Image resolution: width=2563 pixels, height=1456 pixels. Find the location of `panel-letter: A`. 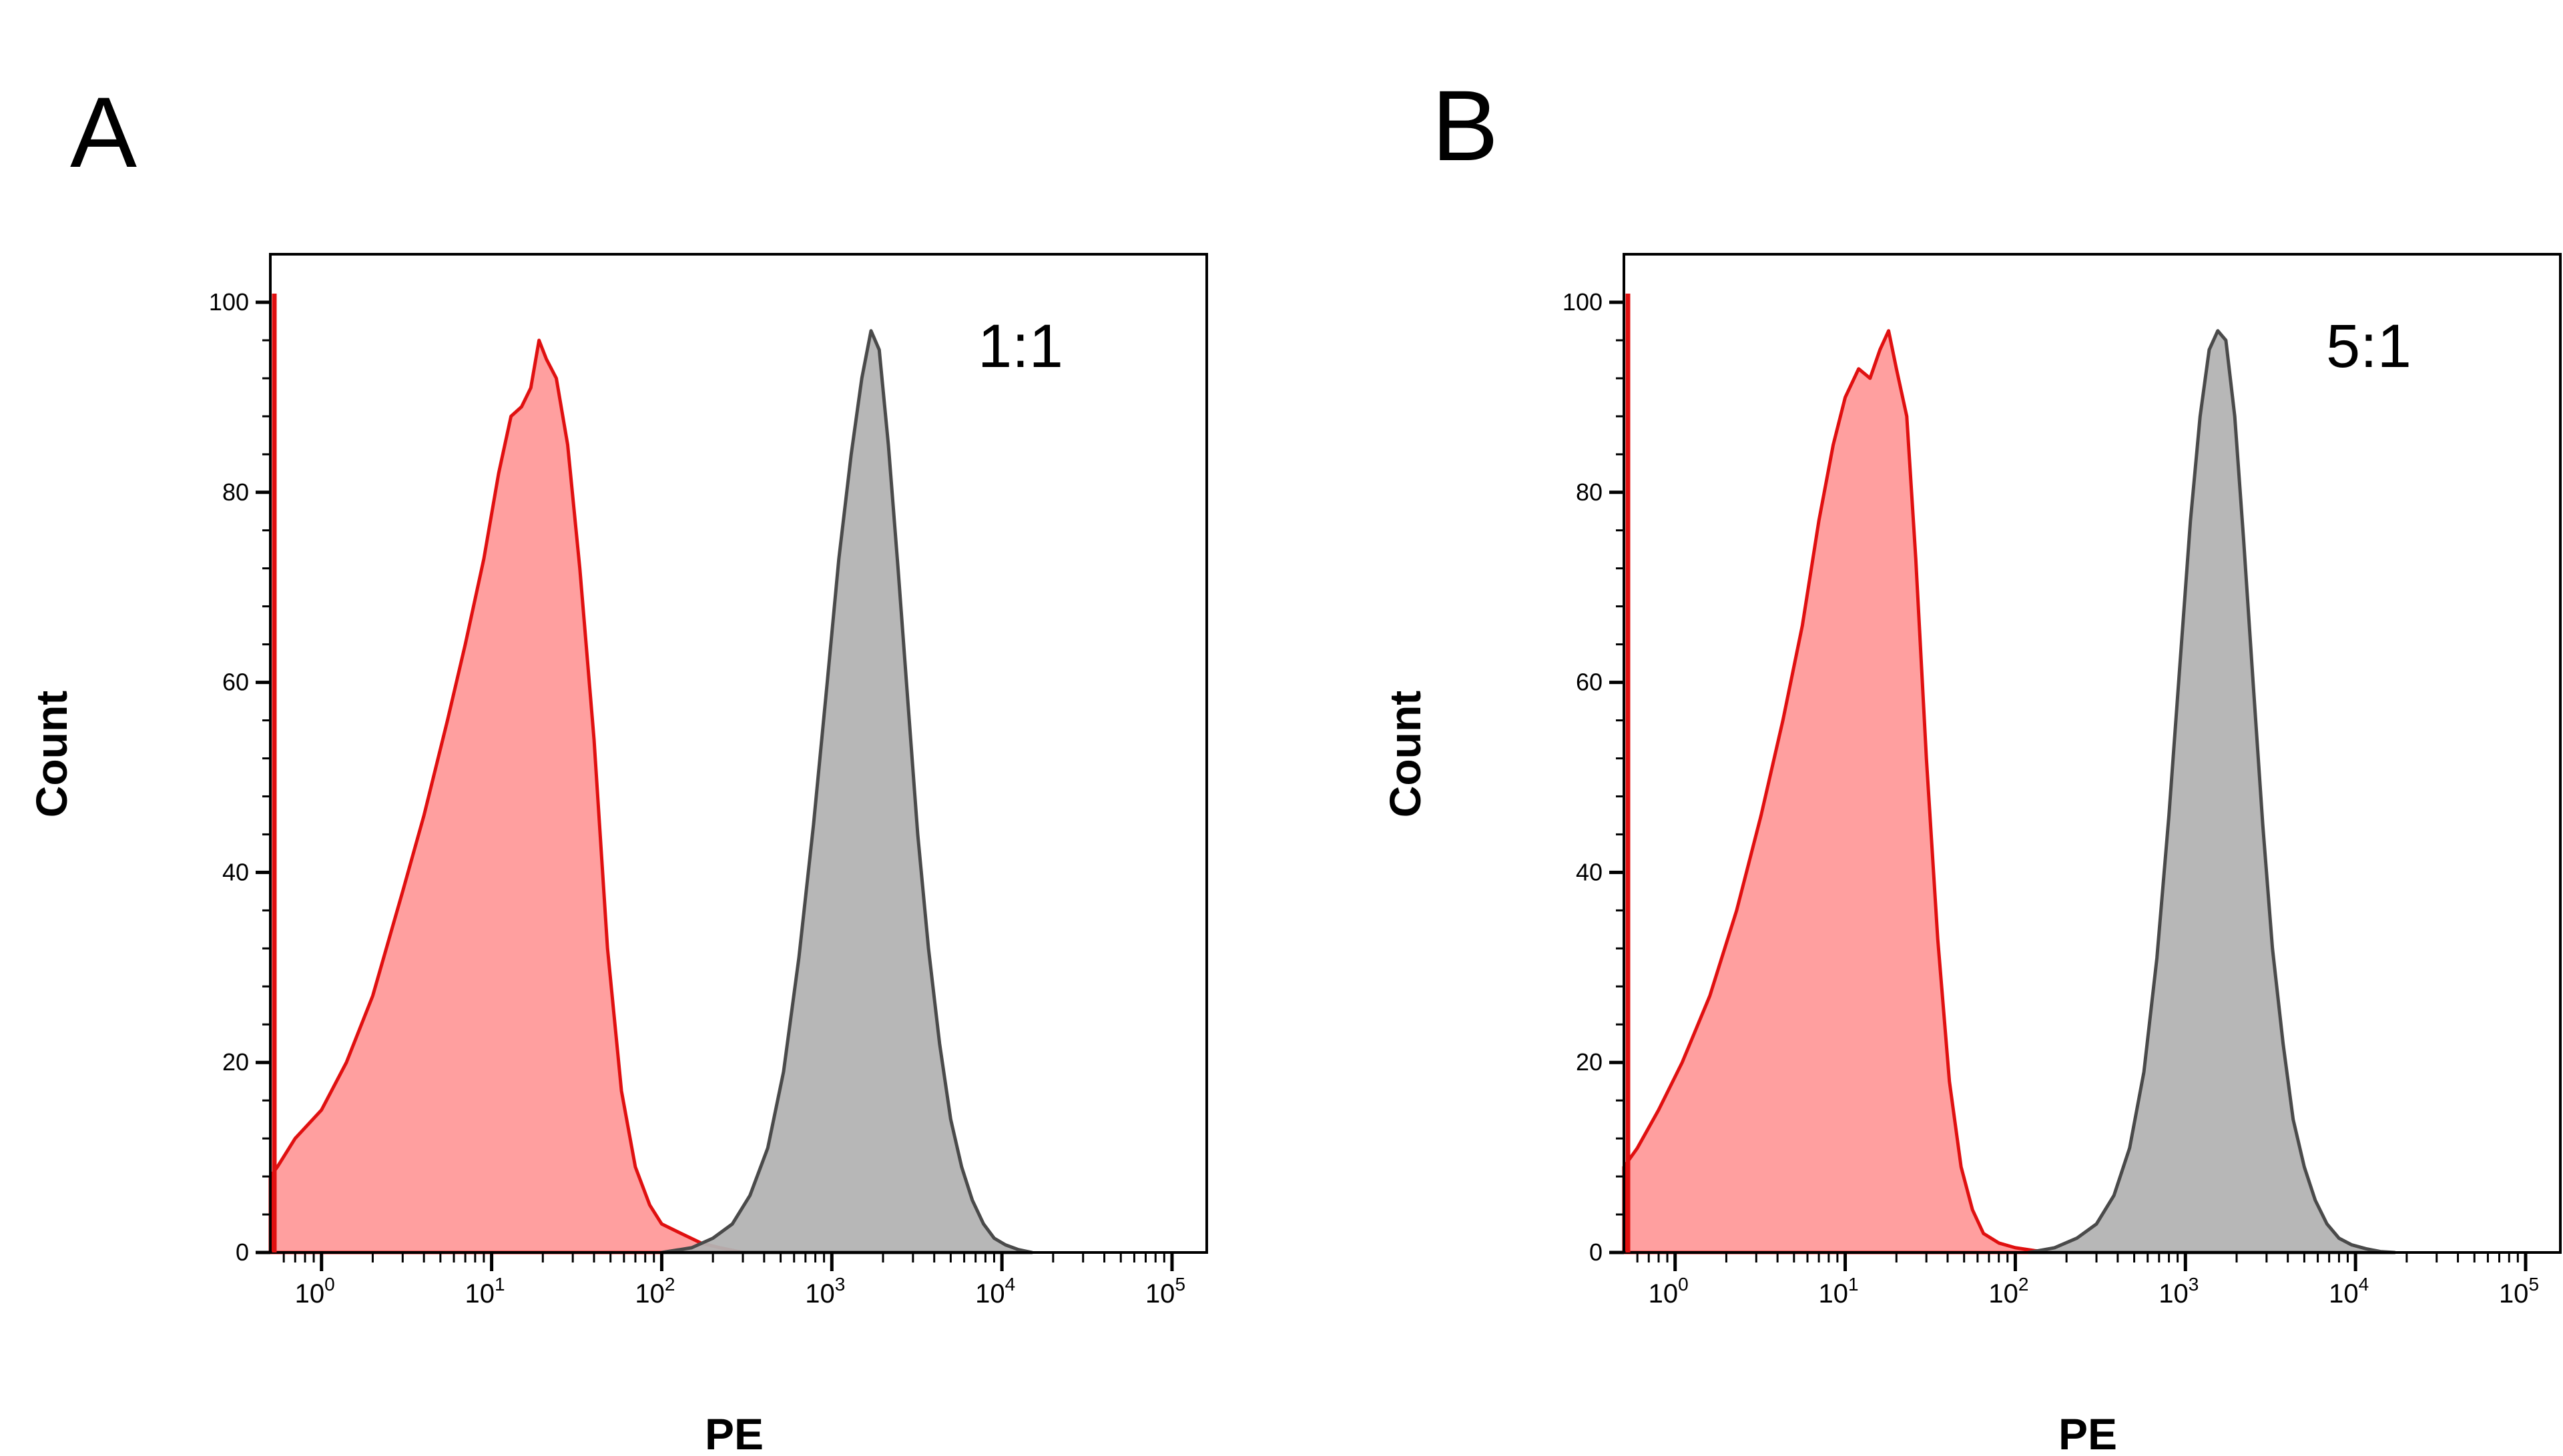

panel-letter: A is located at coordinates (103, 132).